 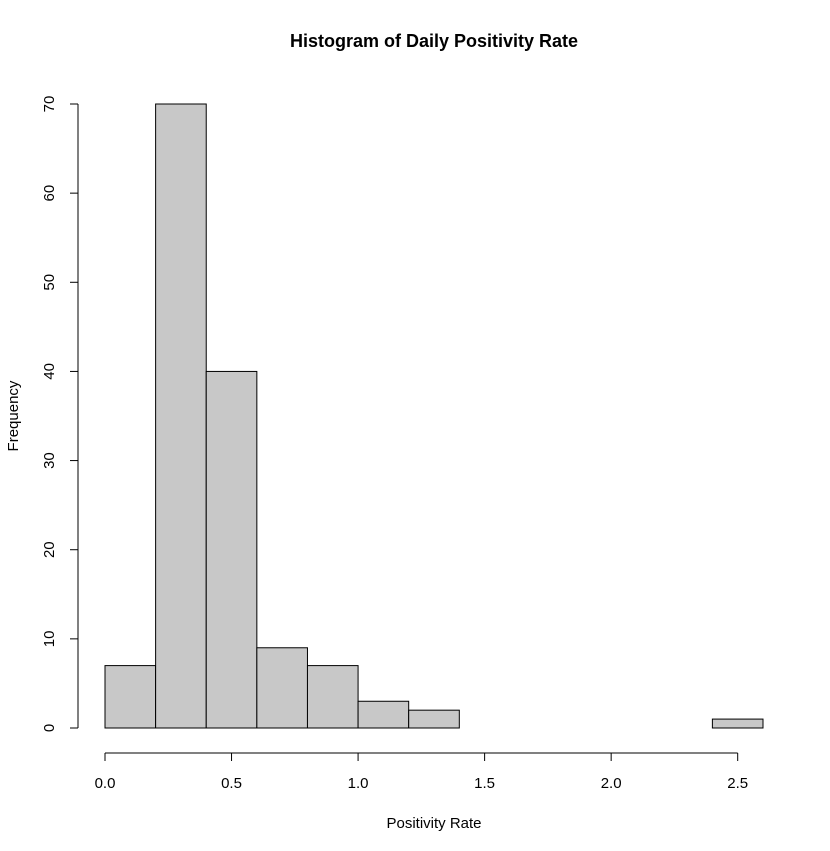 I want to click on chart-title: Histogram of Daily Positivity Rate, so click(x=434, y=41).